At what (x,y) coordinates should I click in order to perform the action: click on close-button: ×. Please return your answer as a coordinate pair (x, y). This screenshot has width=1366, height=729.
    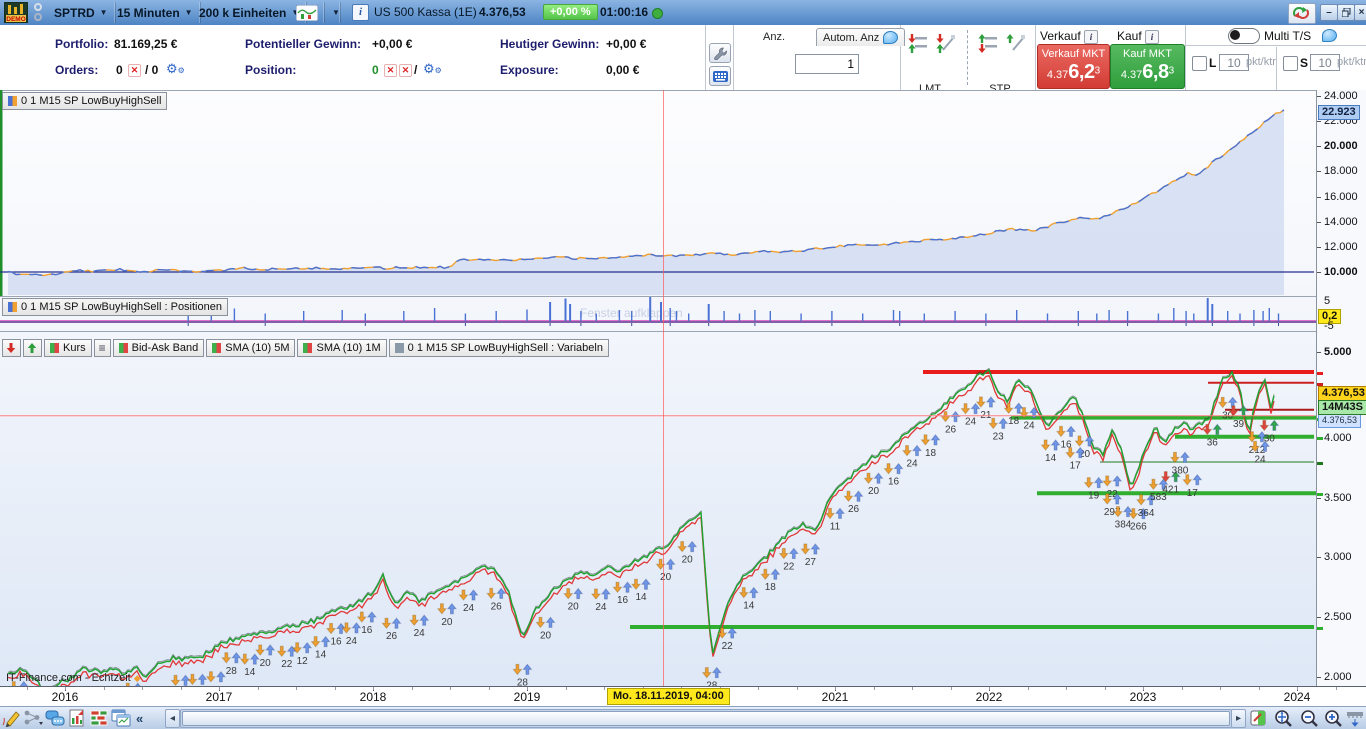
    Looking at the image, I should click on (1360, 12).